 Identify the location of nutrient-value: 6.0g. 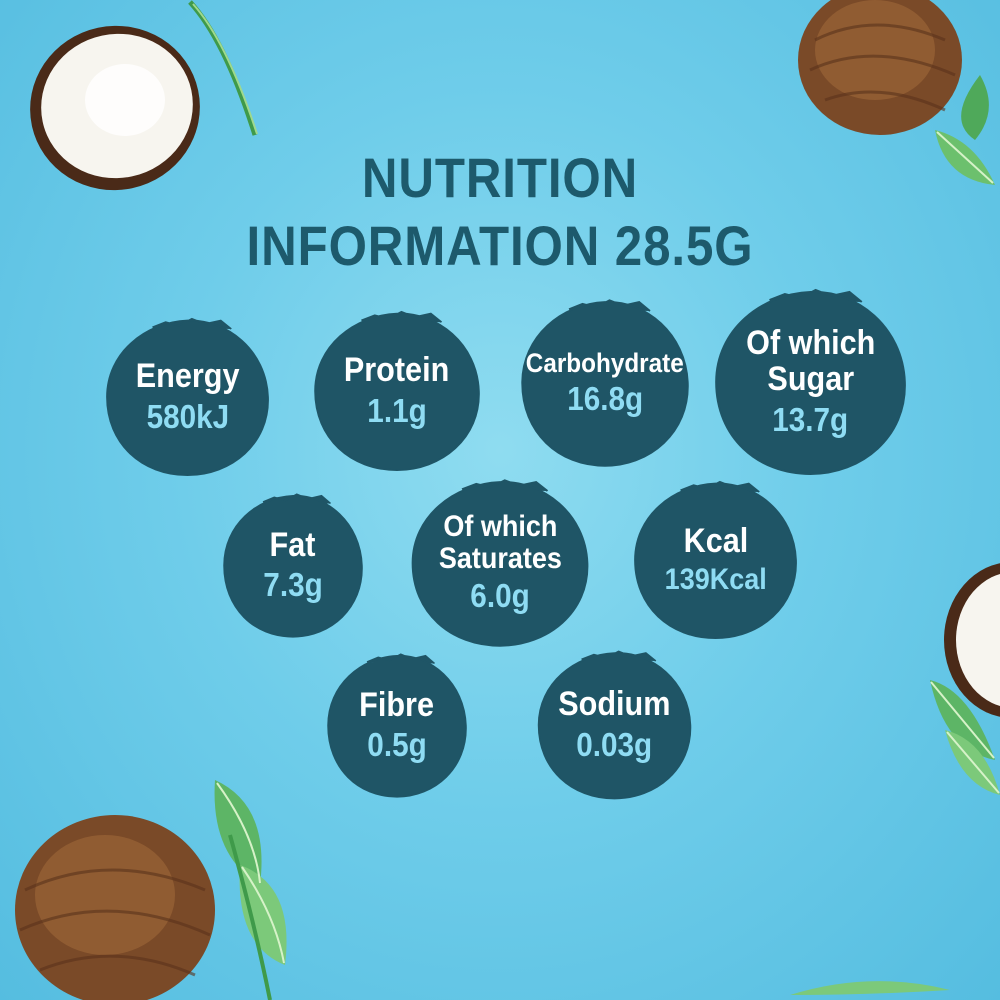
(500, 596).